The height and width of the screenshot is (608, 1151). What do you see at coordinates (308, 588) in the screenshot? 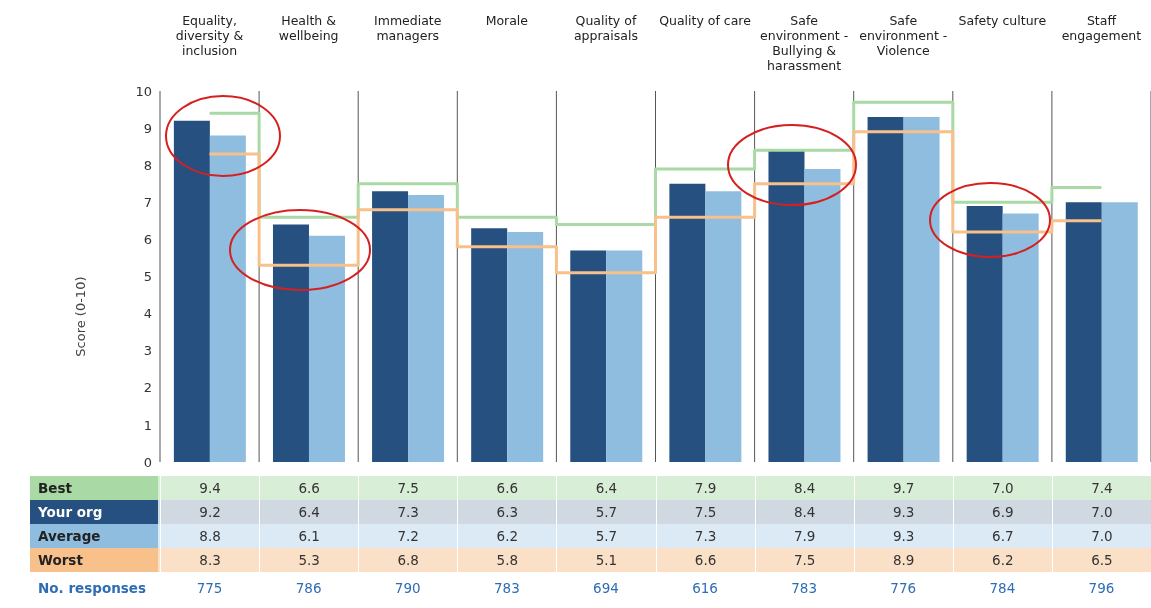
I see `text: 786` at bounding box center [308, 588].